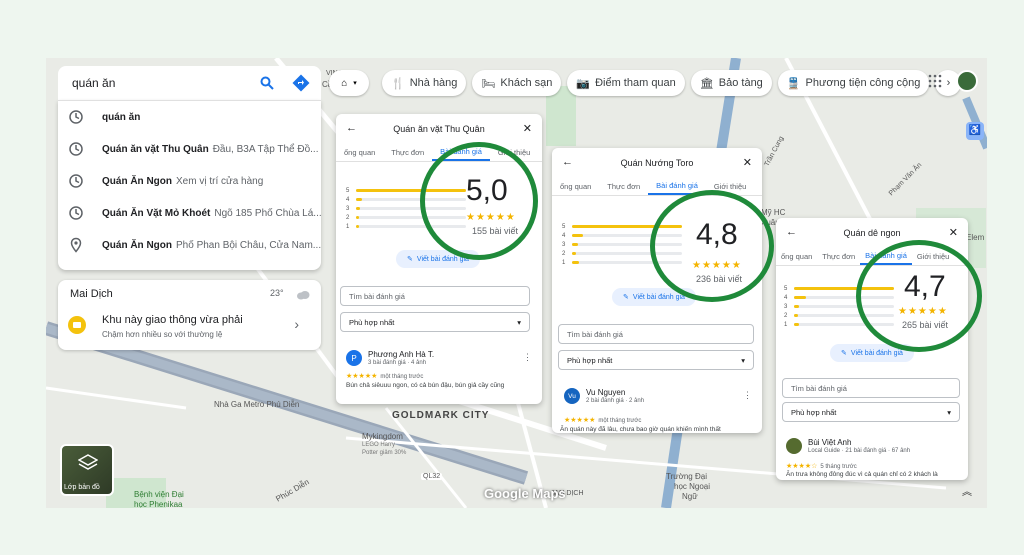  I want to click on histogram-star-label: 4, so click(564, 235).